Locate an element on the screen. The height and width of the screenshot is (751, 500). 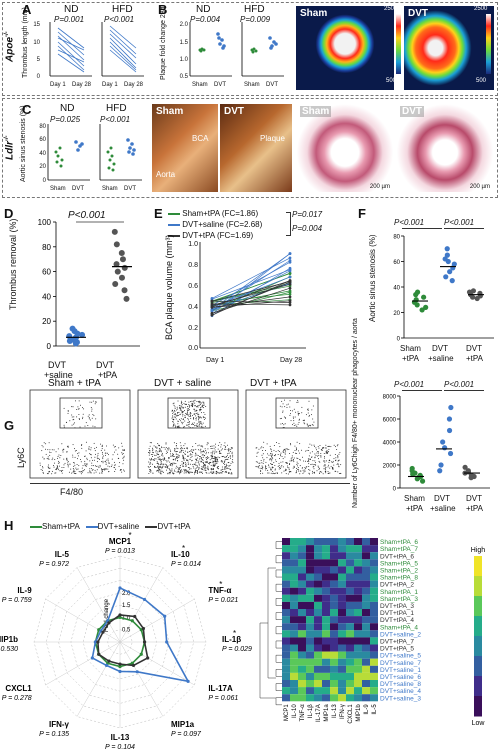
panel-h-heat-col-label: TNF-α is located at coordinates (303, 713).